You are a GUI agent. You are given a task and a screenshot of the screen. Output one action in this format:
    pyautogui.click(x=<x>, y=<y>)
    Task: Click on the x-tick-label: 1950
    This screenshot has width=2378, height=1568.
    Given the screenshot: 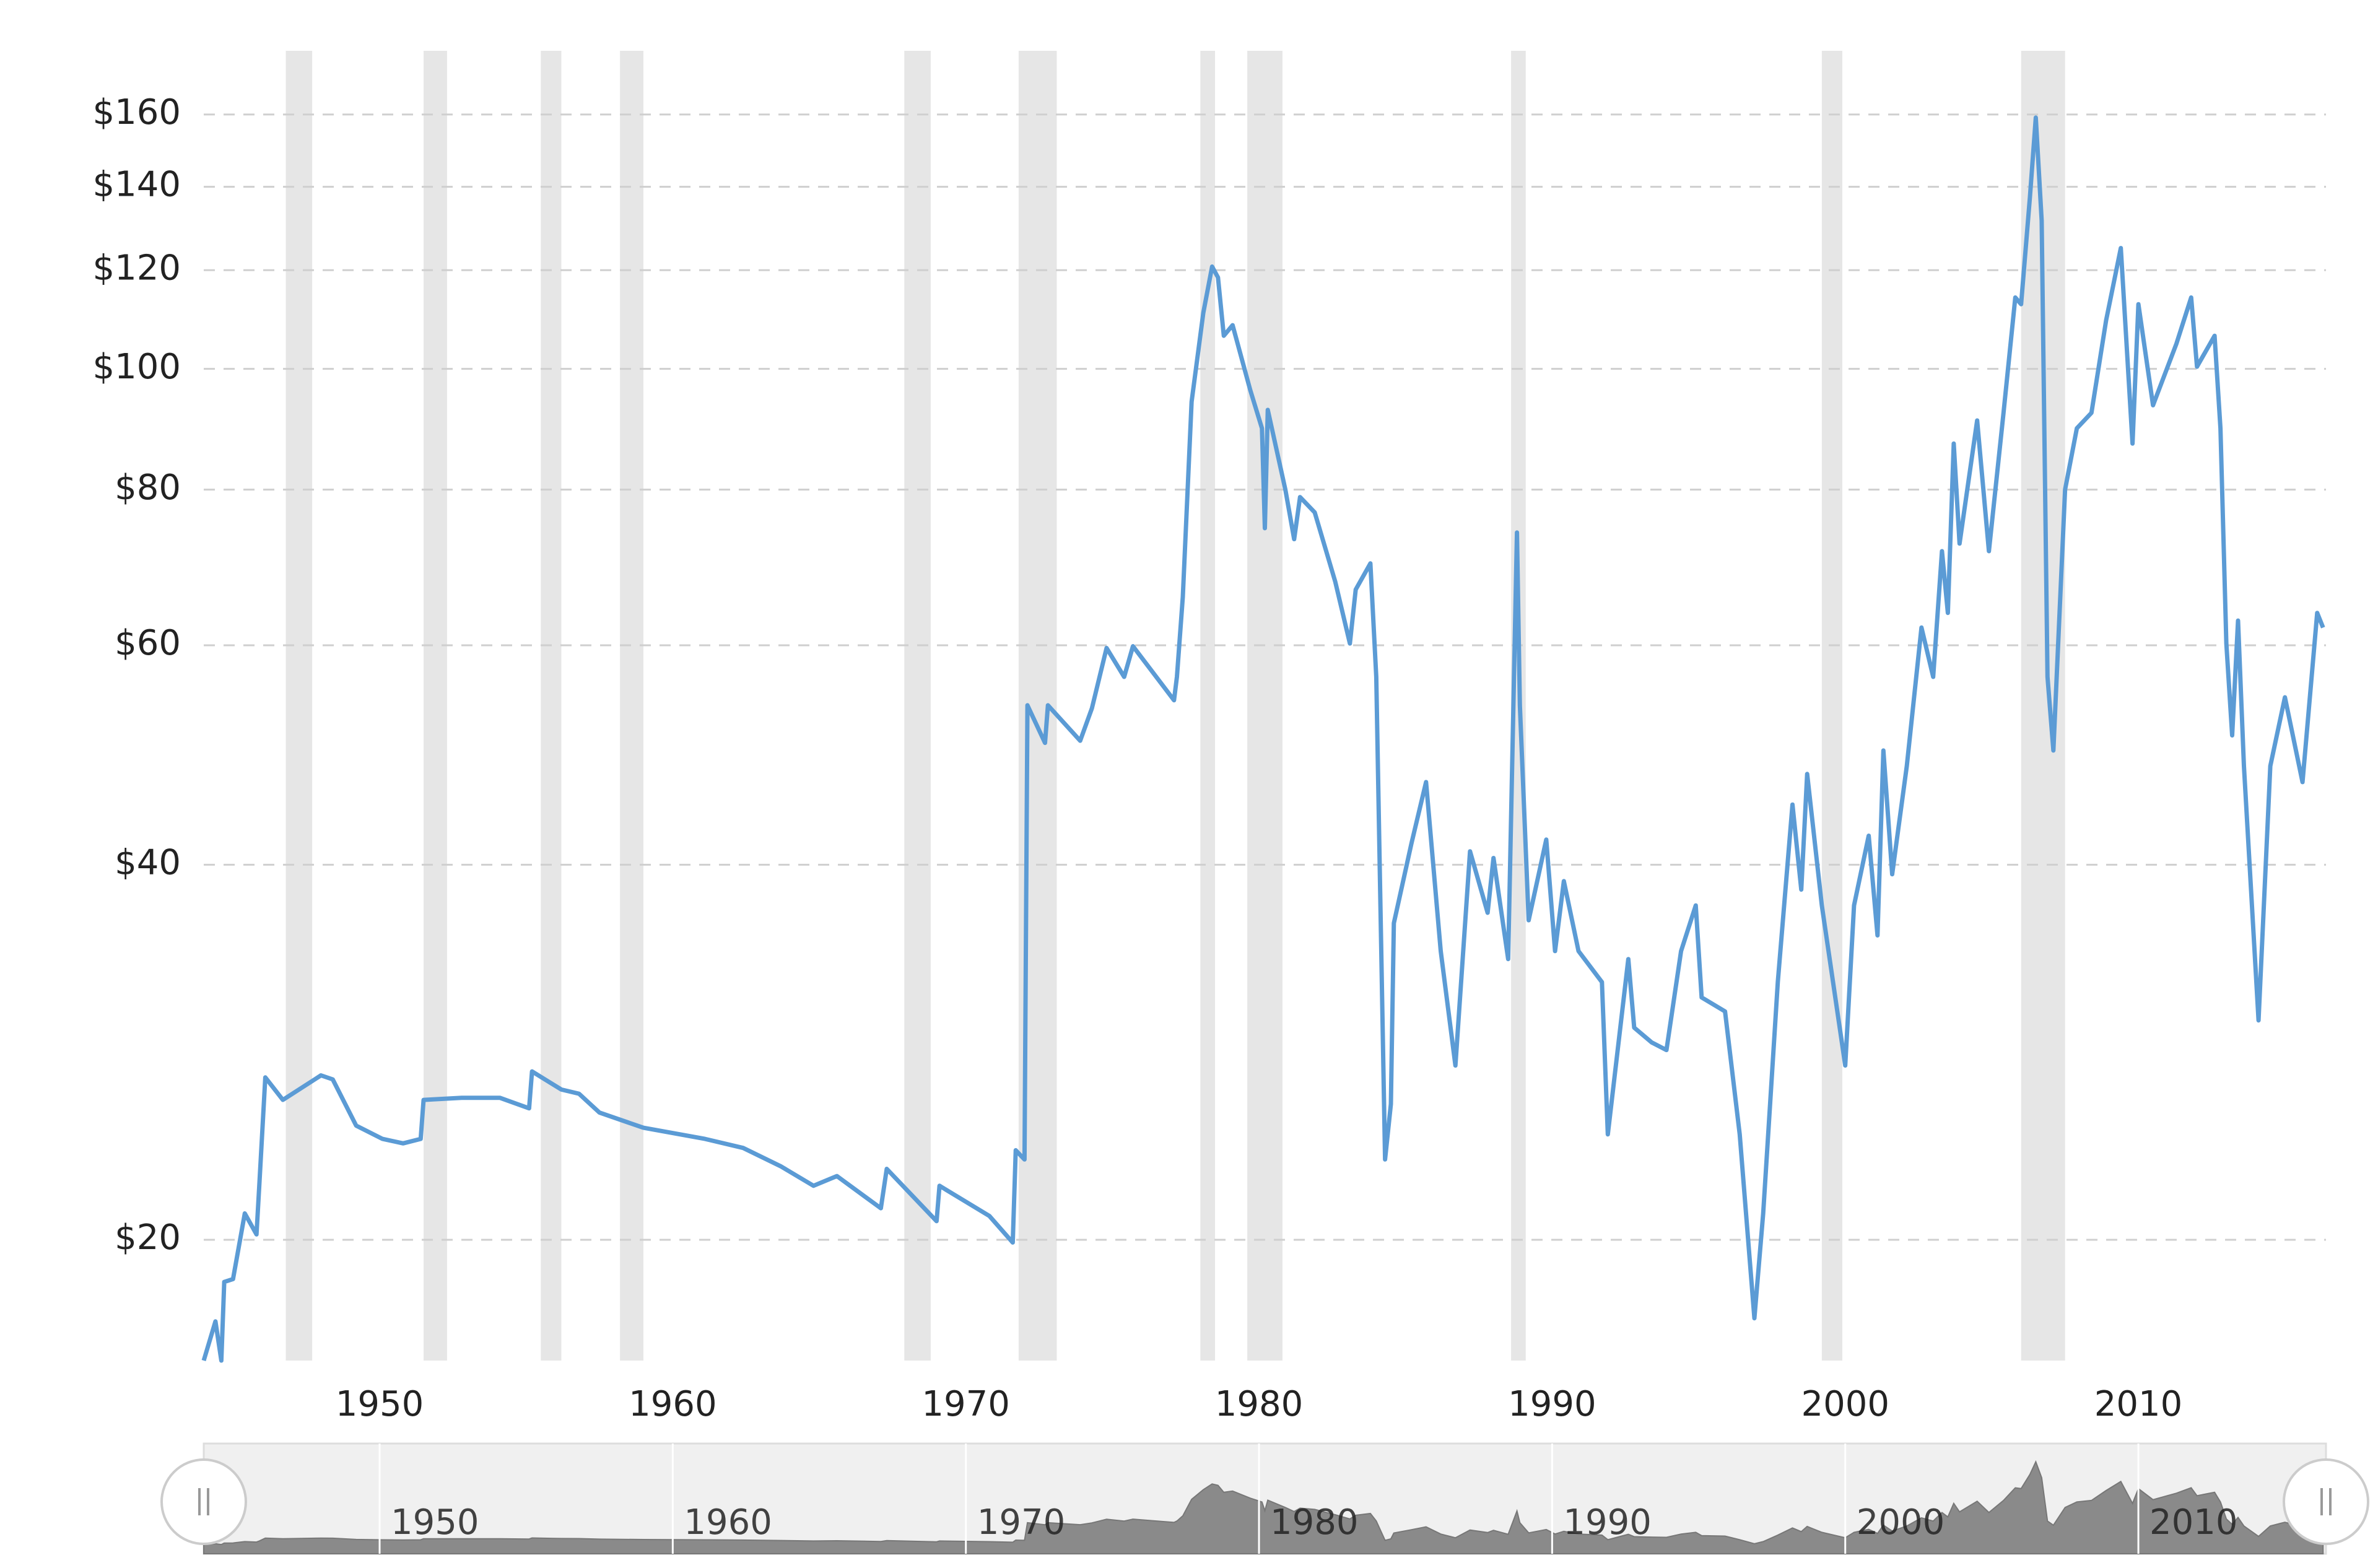 What is the action you would take?
    pyautogui.click(x=380, y=1404)
    